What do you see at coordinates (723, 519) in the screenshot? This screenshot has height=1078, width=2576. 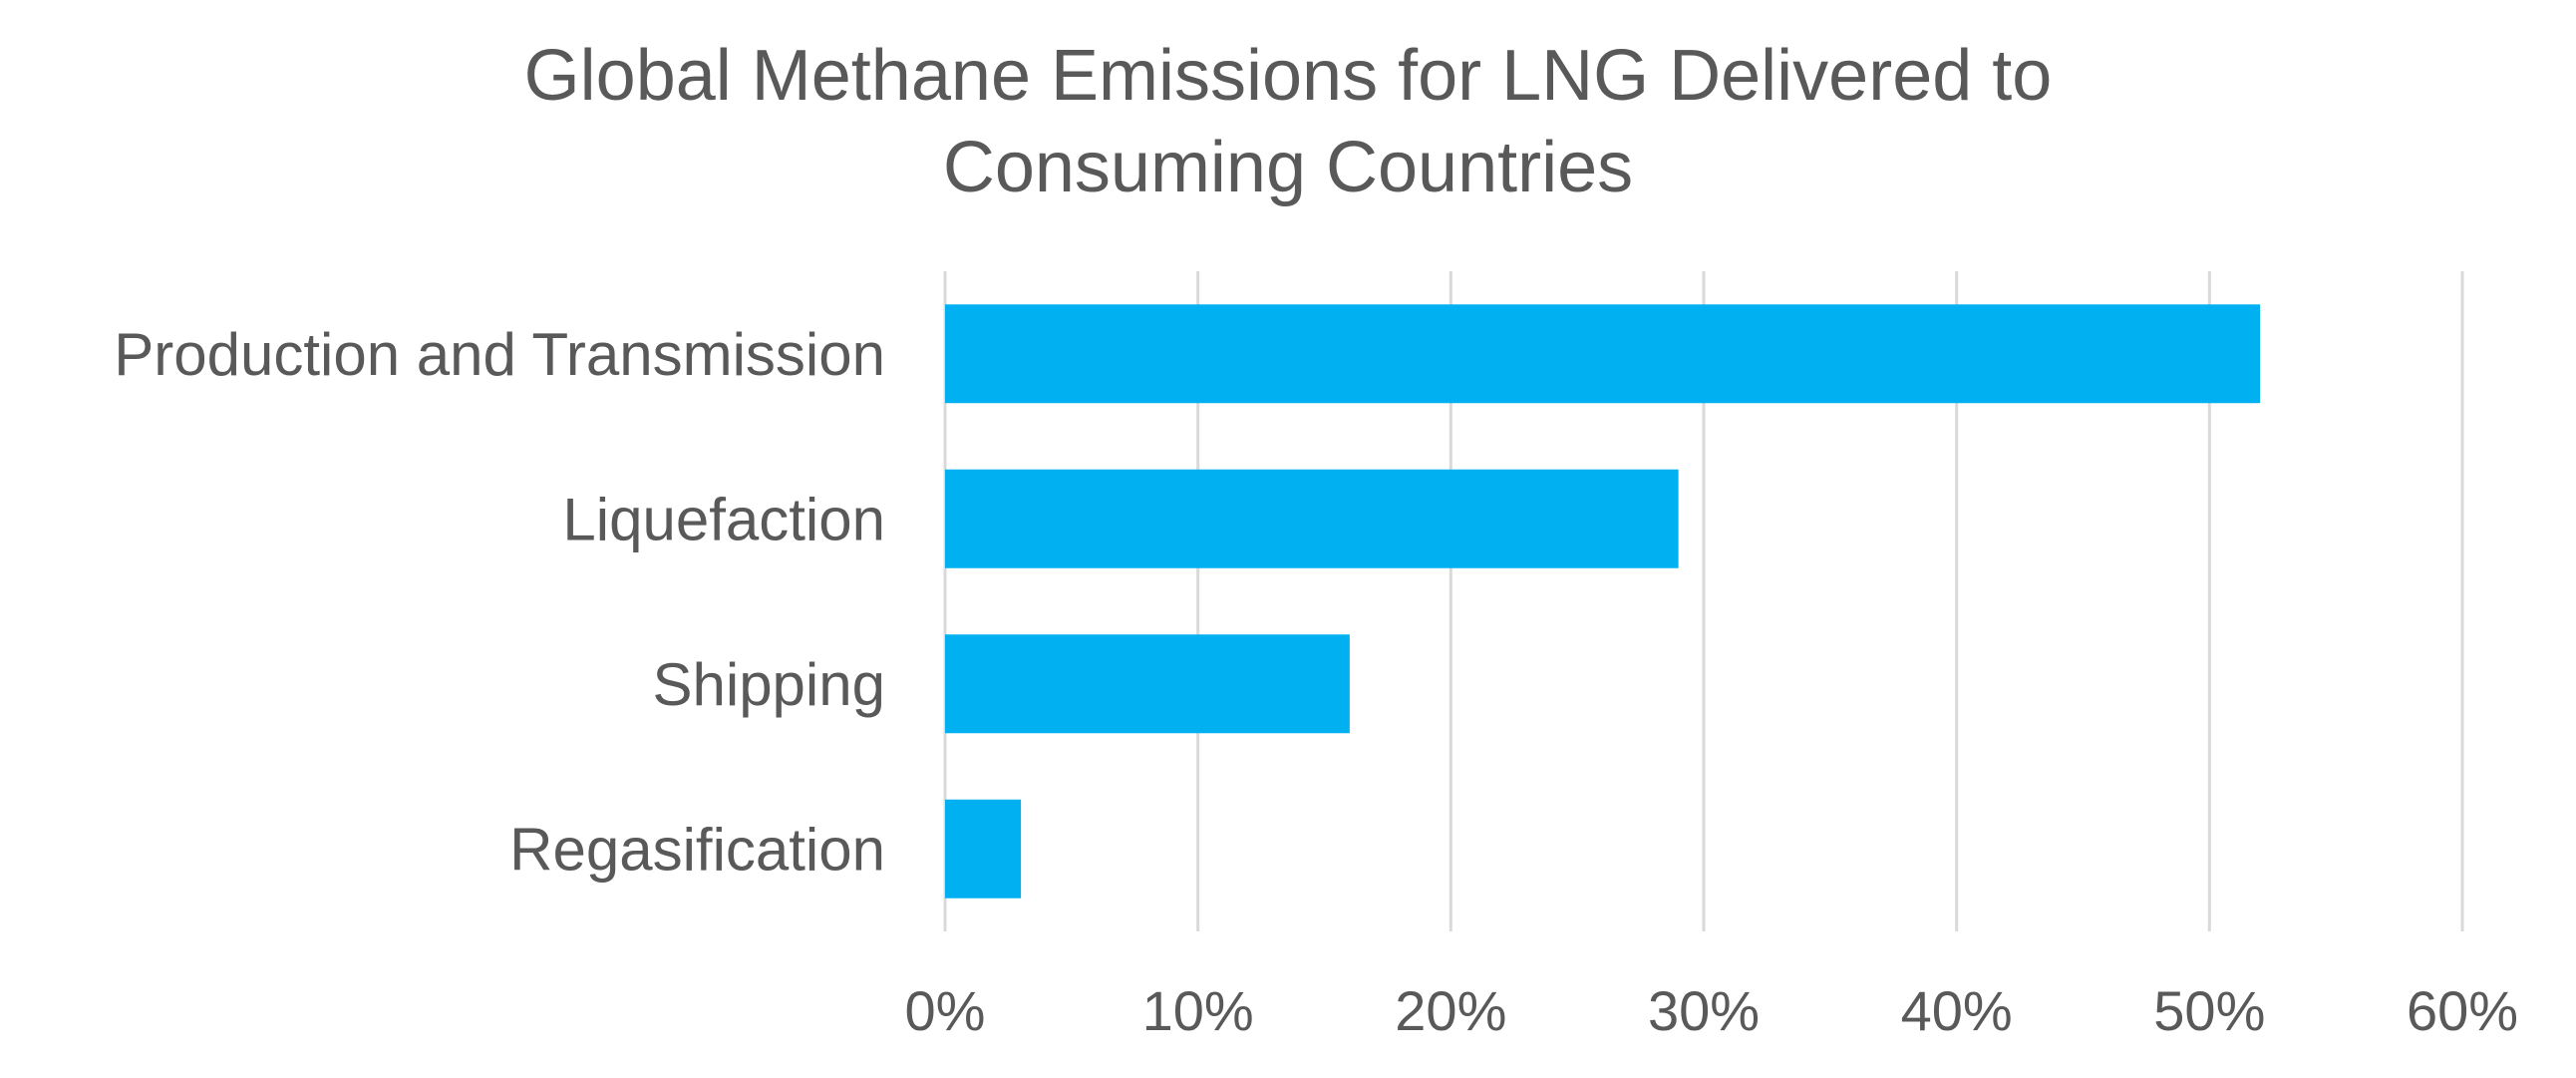 I see `category-label: Liquefaction` at bounding box center [723, 519].